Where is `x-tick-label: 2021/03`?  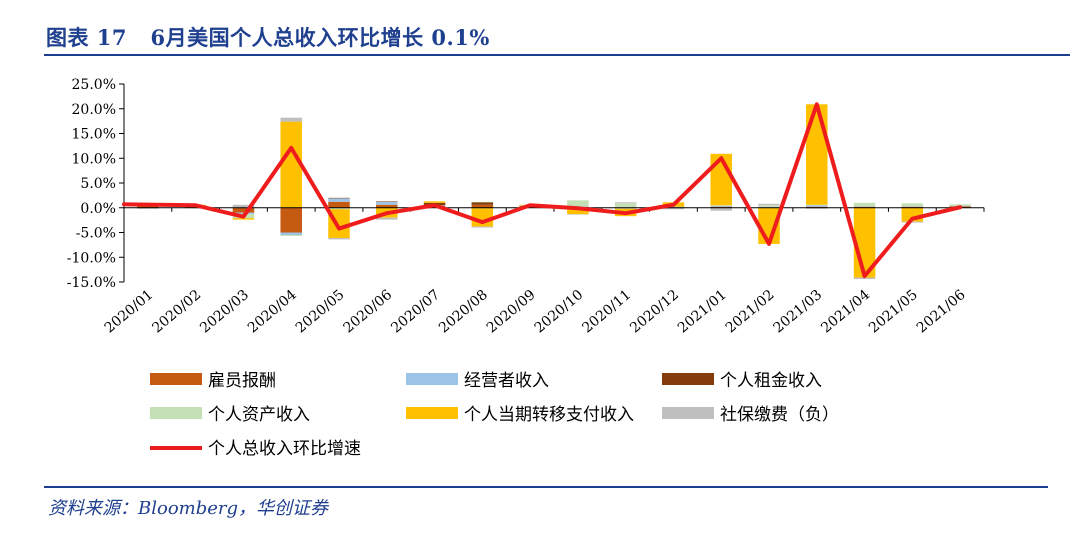 x-tick-label: 2021/03 is located at coordinates (798, 312).